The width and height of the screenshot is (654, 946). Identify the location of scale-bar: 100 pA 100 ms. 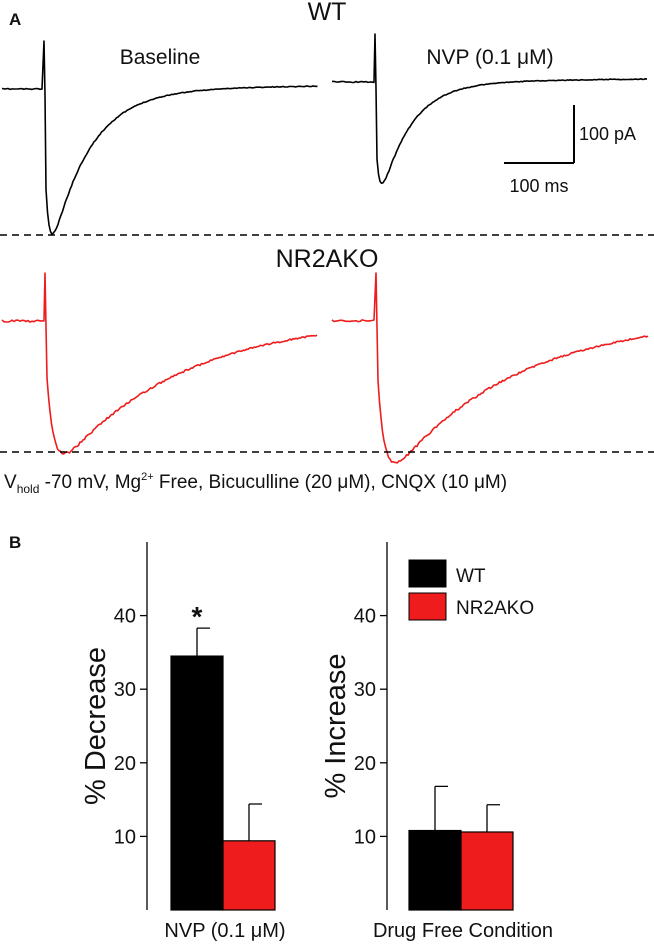
(570, 150).